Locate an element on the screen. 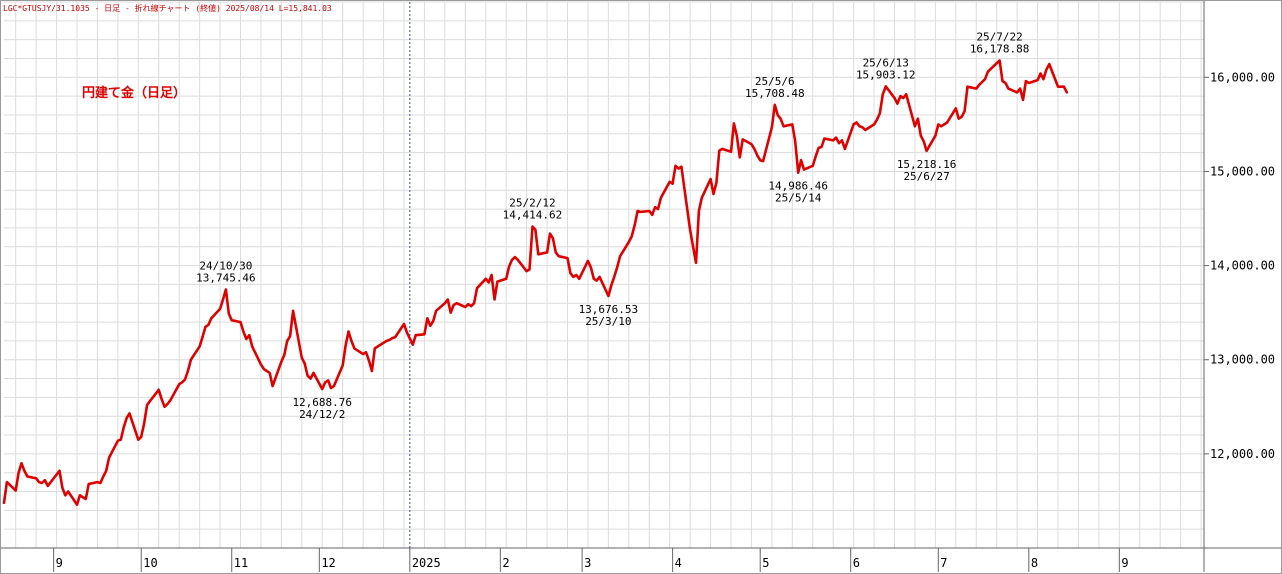 The height and width of the screenshot is (574, 1282). annotation-line2: 25/6/27 is located at coordinates (926, 176).